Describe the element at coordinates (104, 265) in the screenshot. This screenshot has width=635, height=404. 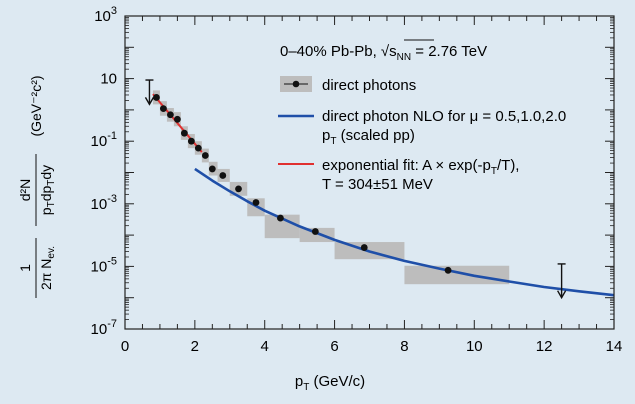
I see `y-tick-label: 10⁻⁵` at that location.